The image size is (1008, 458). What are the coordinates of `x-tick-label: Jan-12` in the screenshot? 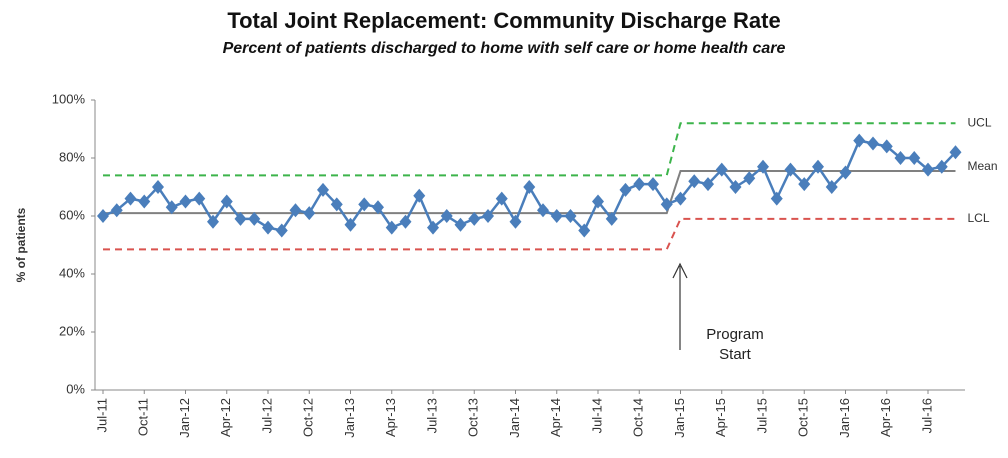 It's located at (184, 418).